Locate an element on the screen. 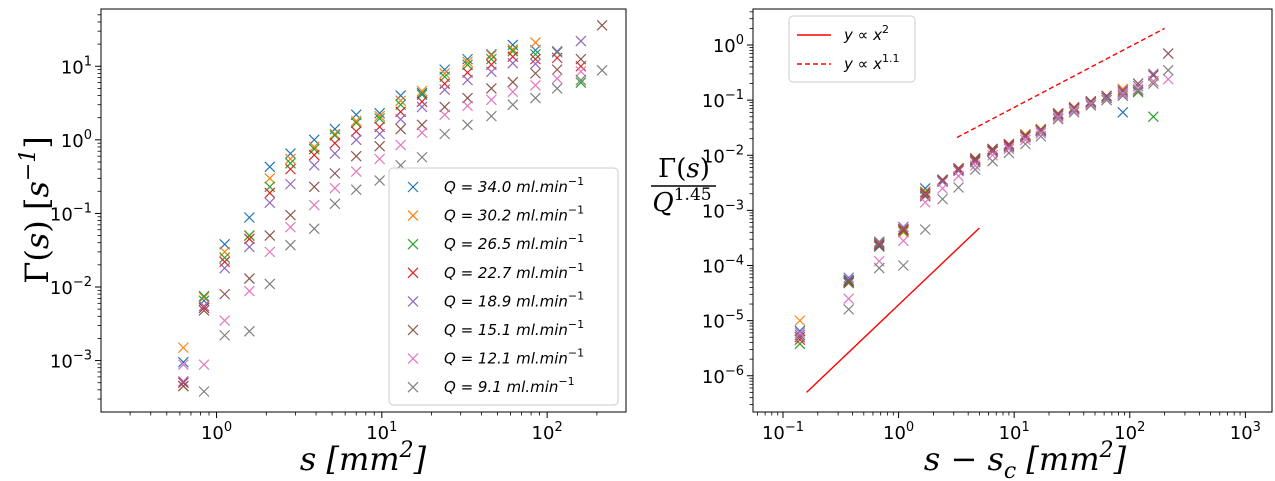  legend-entry: Q = 30.2 ml.min−1 is located at coordinates (514, 214).